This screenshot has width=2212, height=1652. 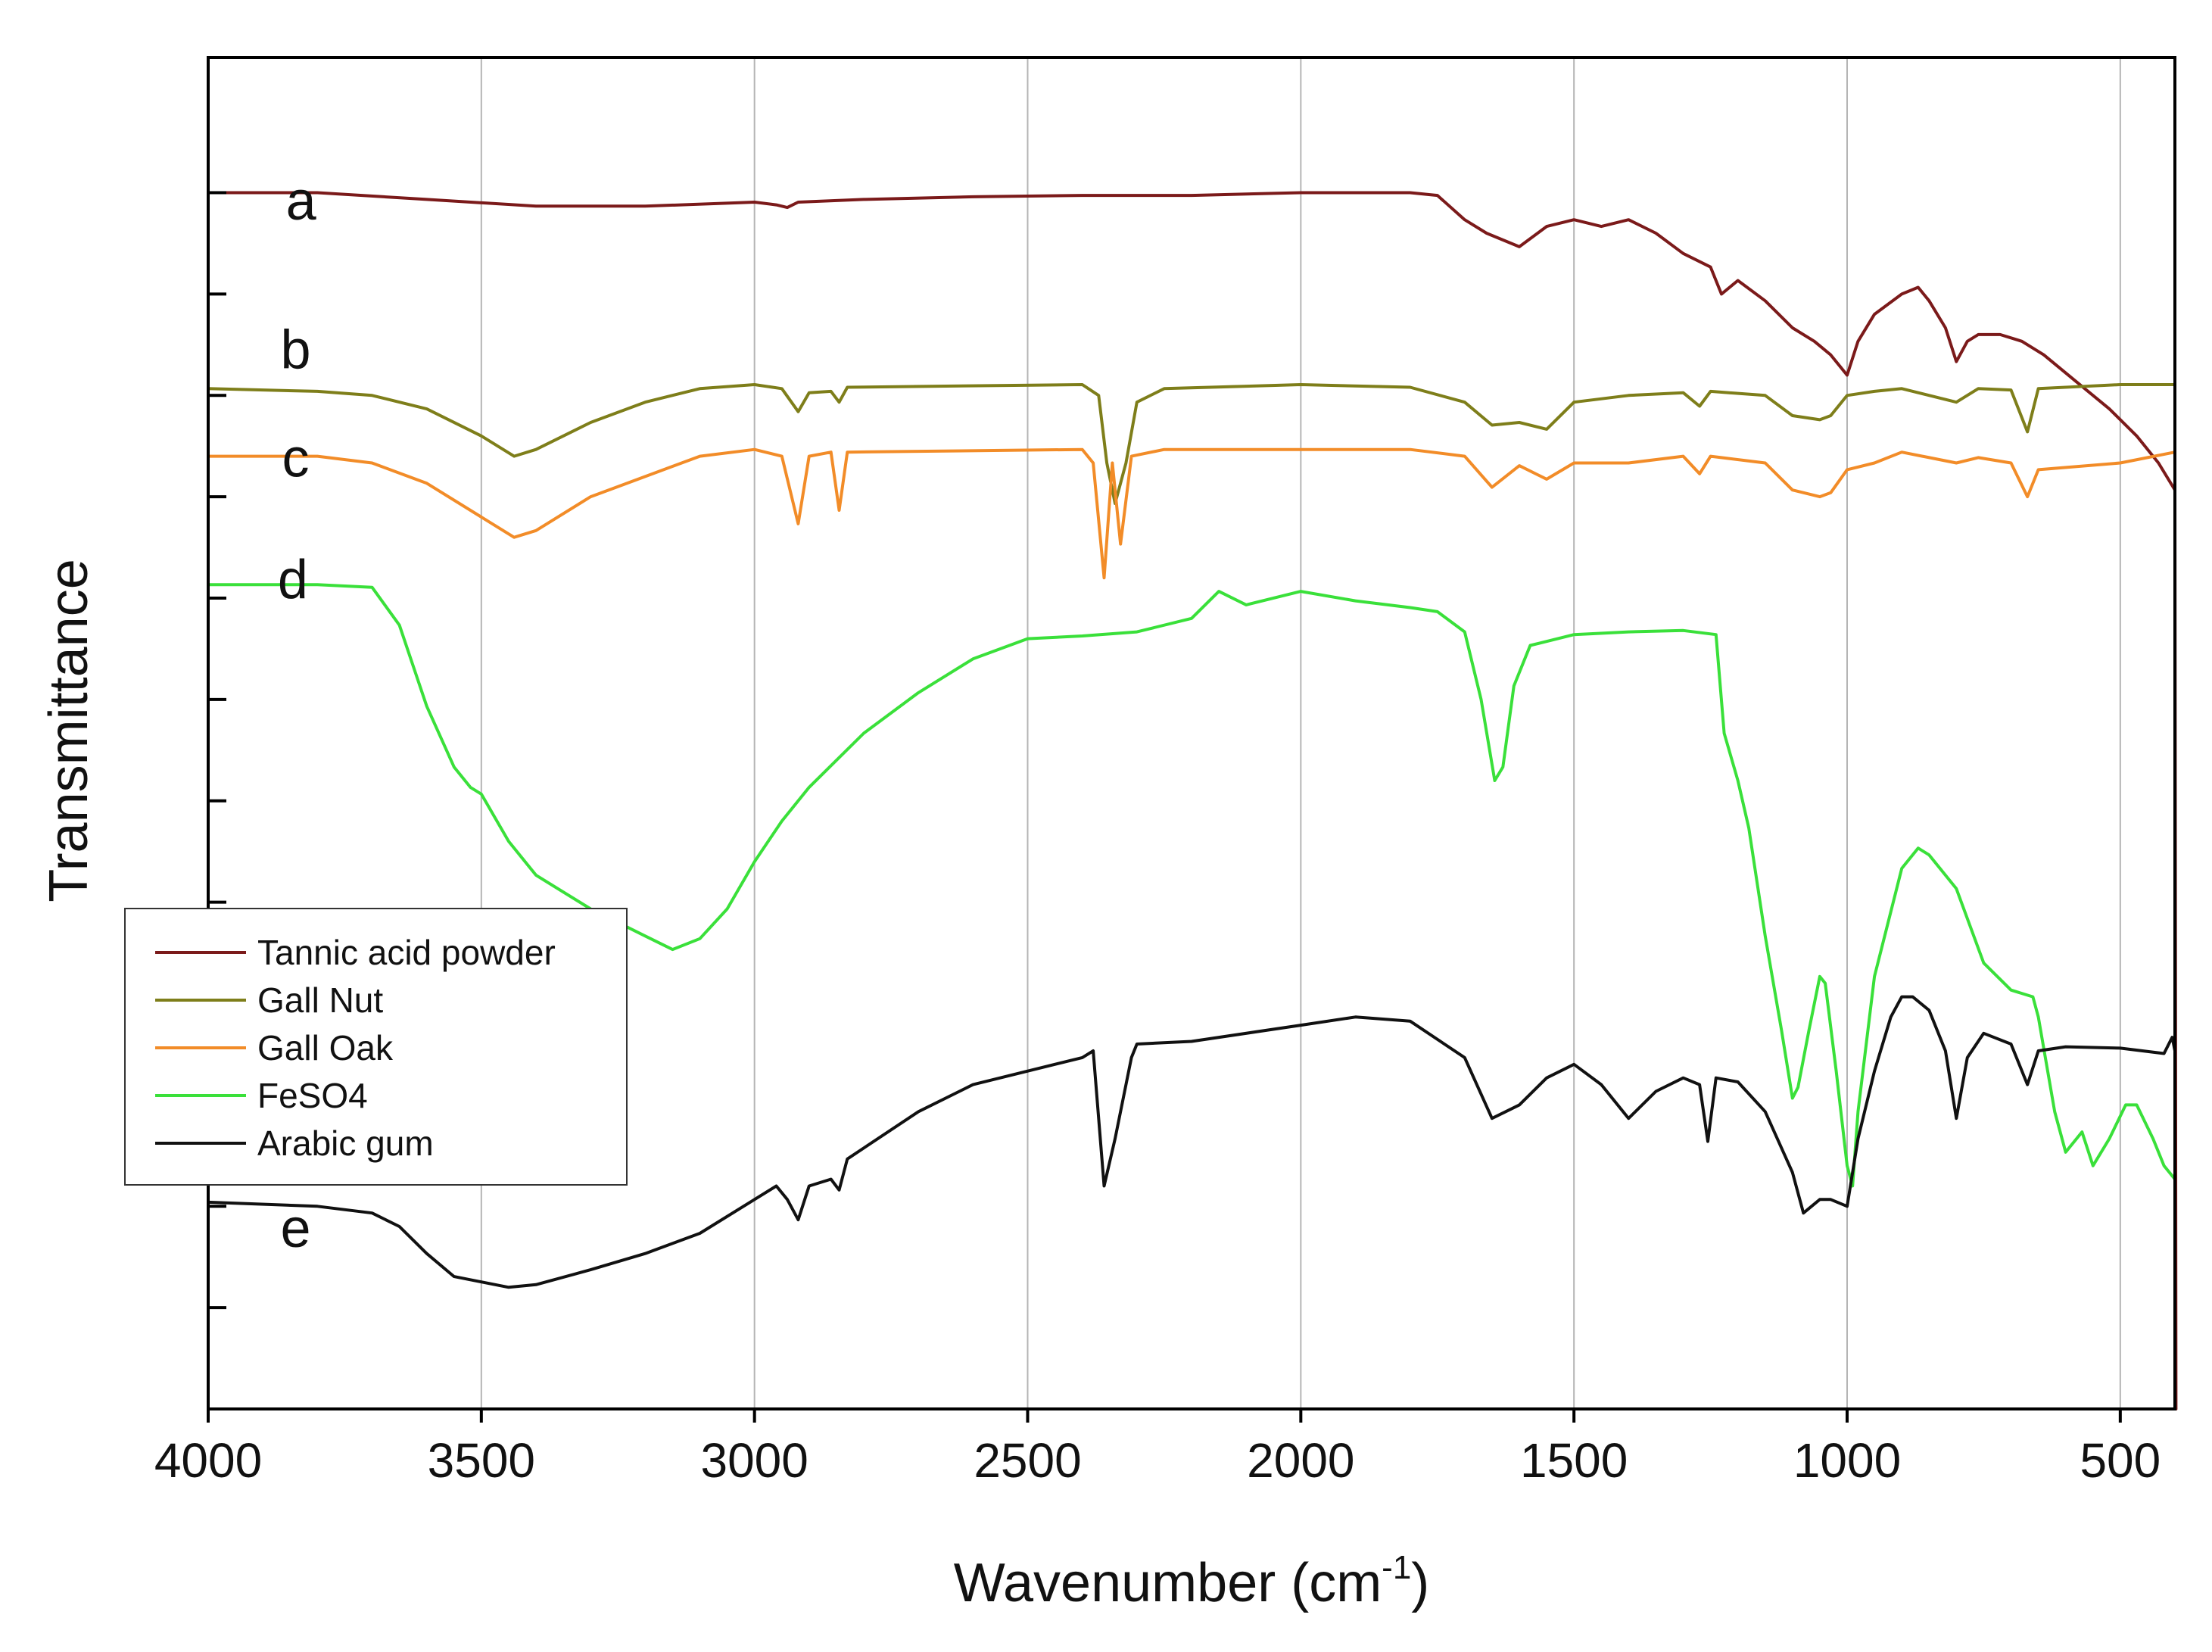 What do you see at coordinates (297, 715) in the screenshot?
I see `curve-letter-labels: a bc d e` at bounding box center [297, 715].